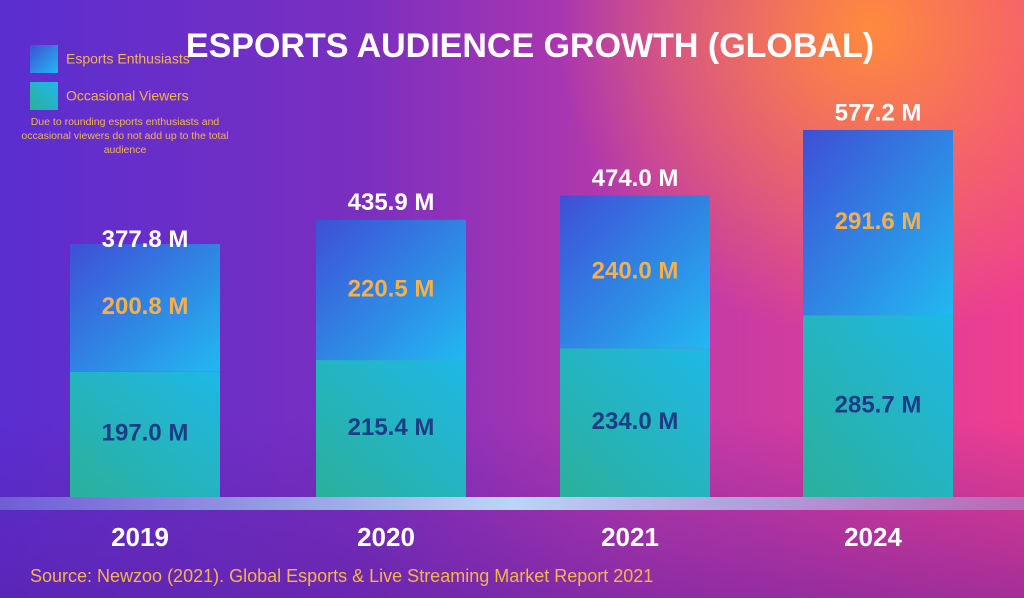 The width and height of the screenshot is (1024, 598). I want to click on legend-label: Occasional Viewers, so click(127, 96).